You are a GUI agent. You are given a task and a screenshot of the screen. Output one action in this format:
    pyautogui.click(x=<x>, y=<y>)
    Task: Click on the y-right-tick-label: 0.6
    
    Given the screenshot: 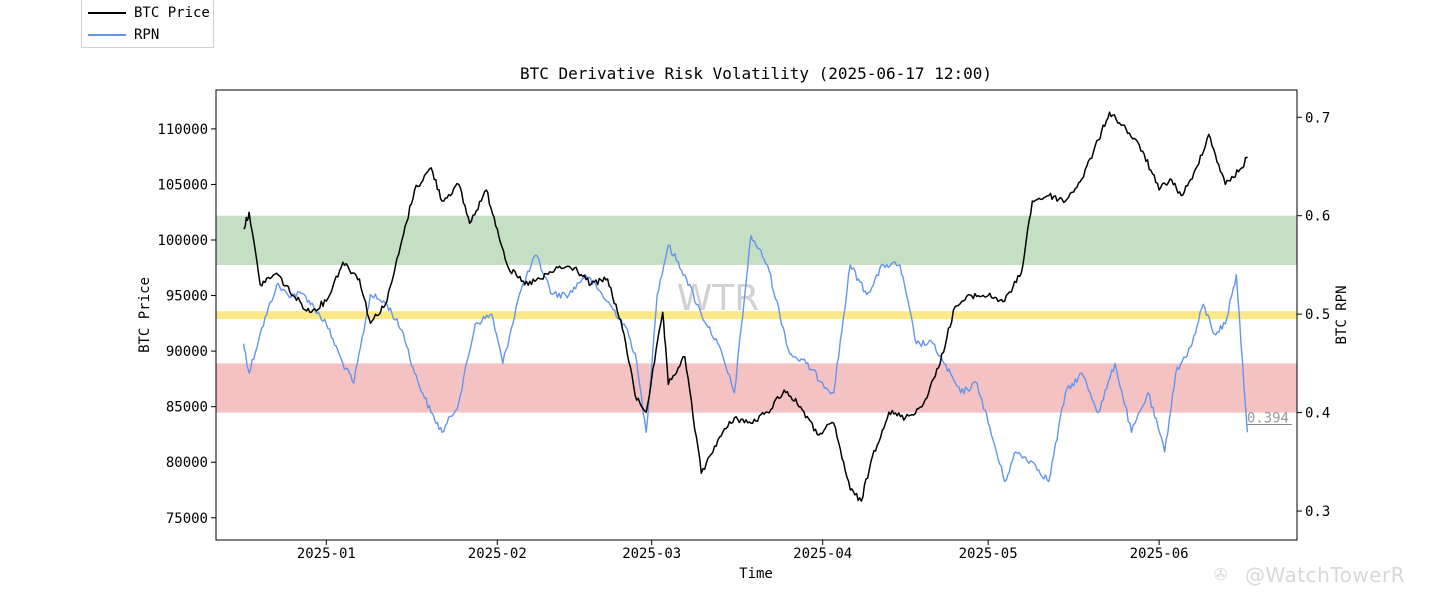 What is the action you would take?
    pyautogui.click(x=1317, y=217)
    